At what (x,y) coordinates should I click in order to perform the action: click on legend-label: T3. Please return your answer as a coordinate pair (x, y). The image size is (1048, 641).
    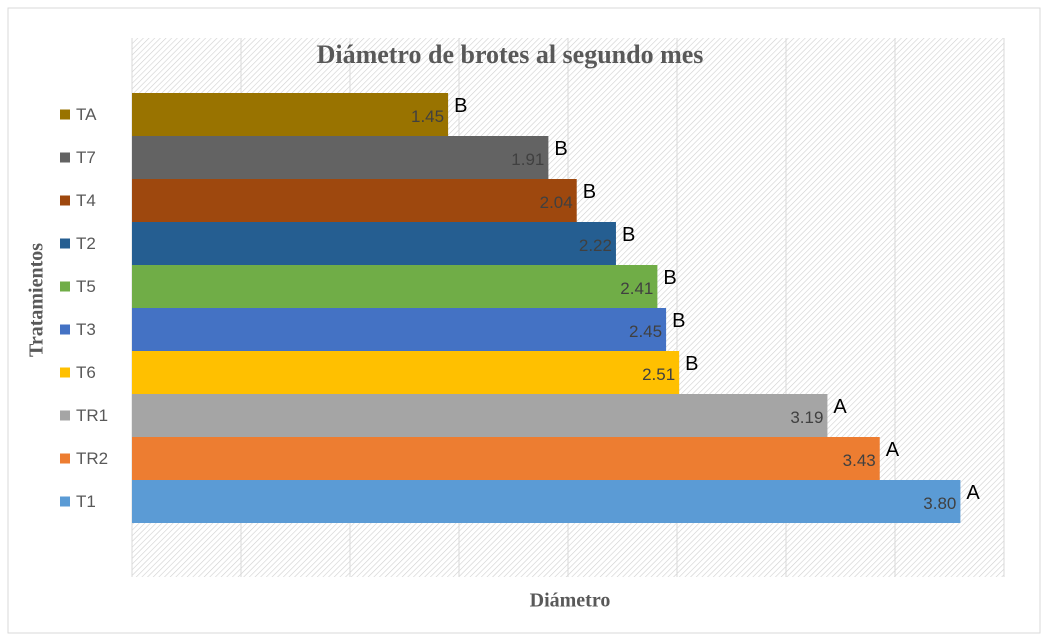
    Looking at the image, I should click on (86, 329).